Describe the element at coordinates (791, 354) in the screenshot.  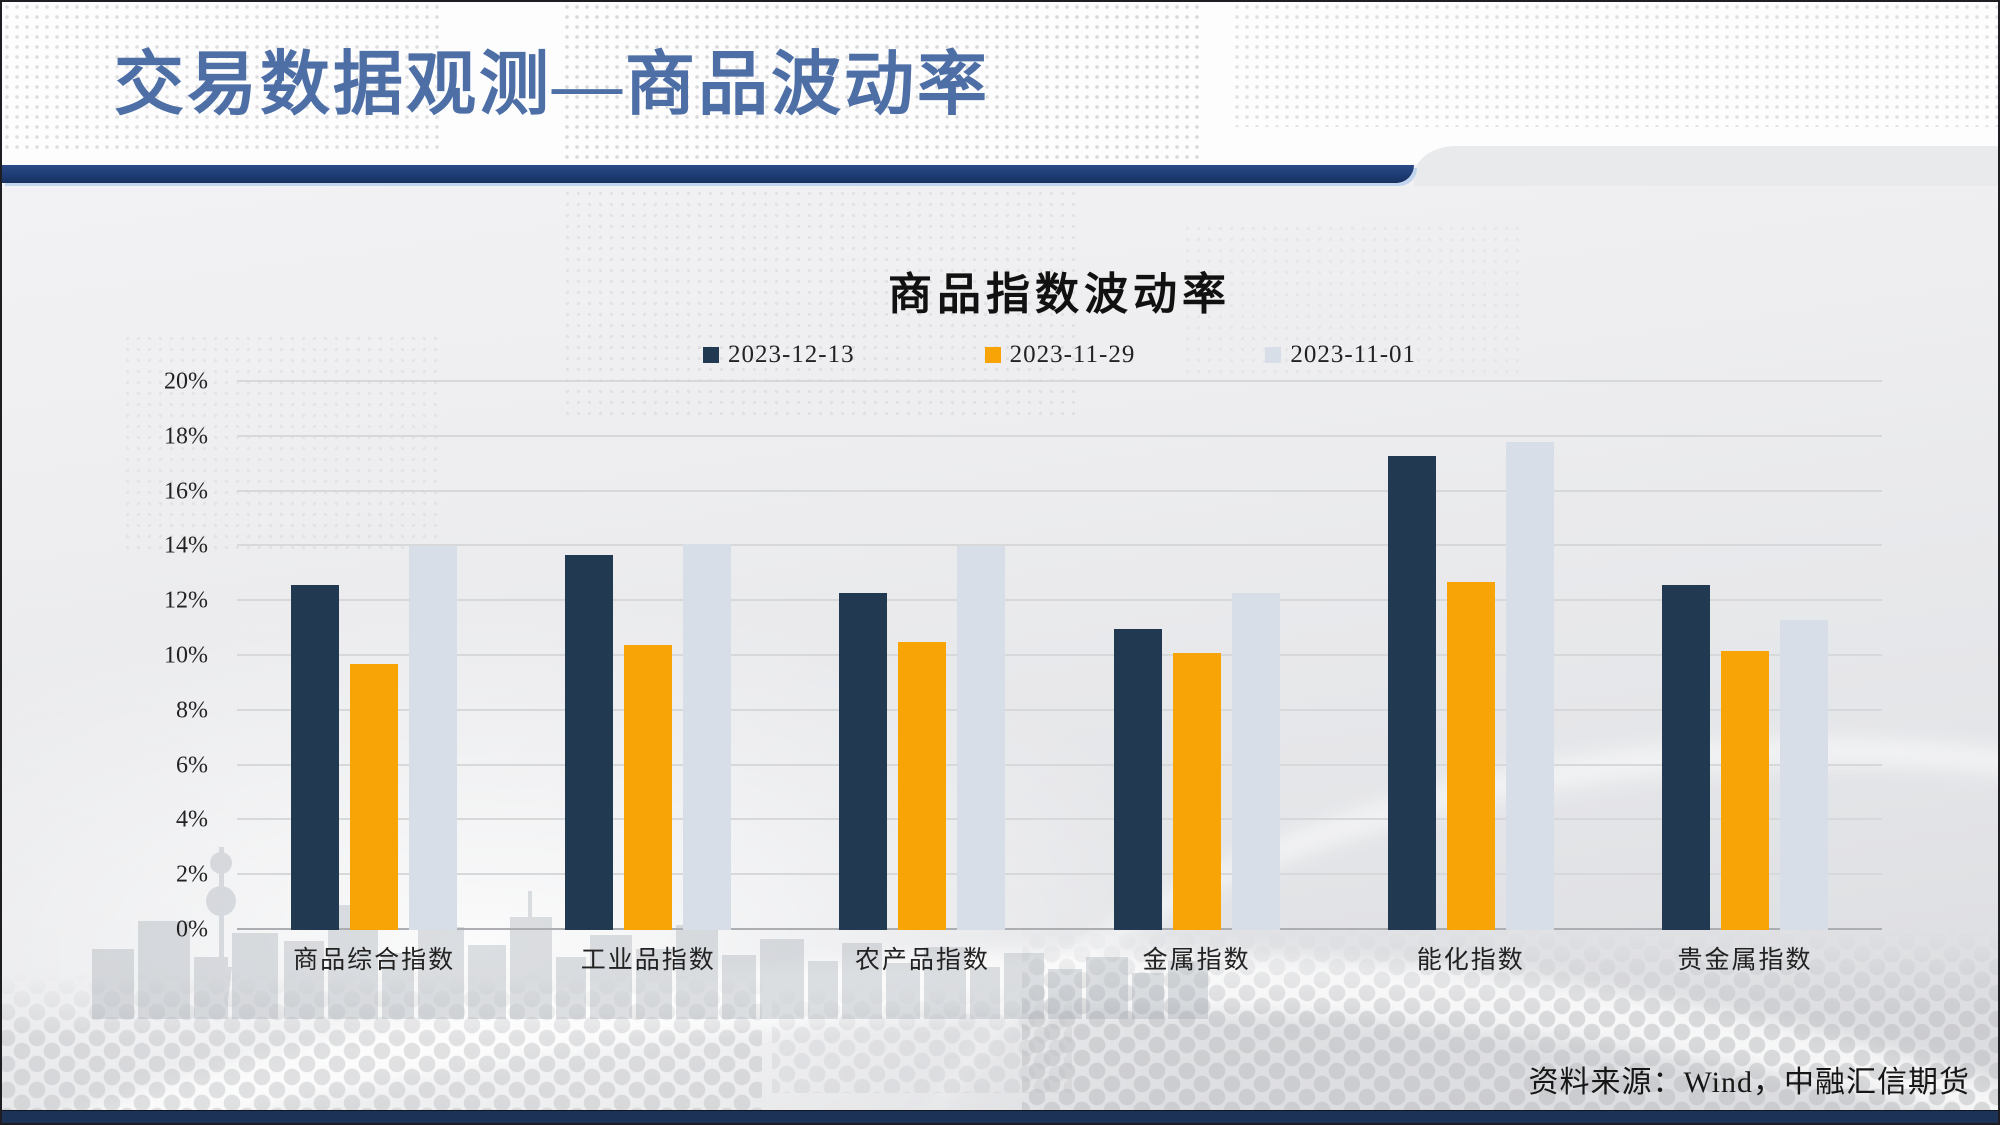
I see `legend-label: 2023-12-13` at that location.